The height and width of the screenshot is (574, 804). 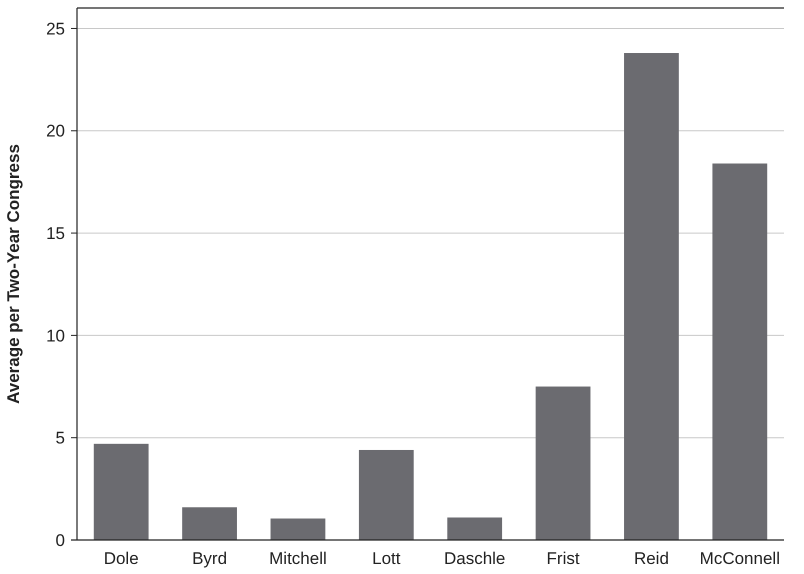 I want to click on x-tick-label: Mitchell, so click(x=298, y=558).